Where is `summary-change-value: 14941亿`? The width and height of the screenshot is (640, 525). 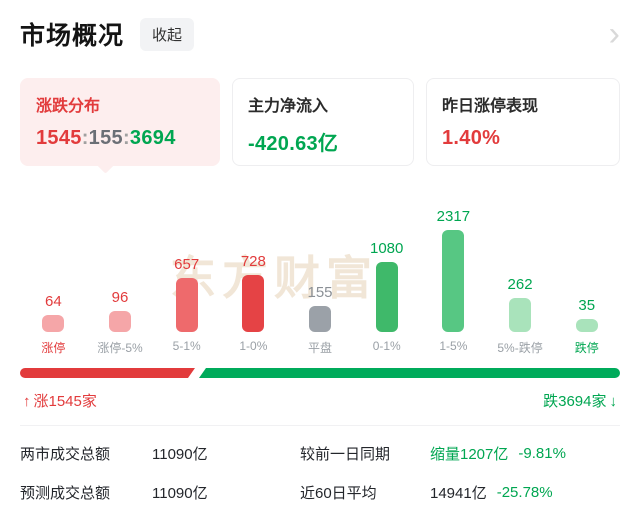 summary-change-value: 14941亿 is located at coordinates (458, 493).